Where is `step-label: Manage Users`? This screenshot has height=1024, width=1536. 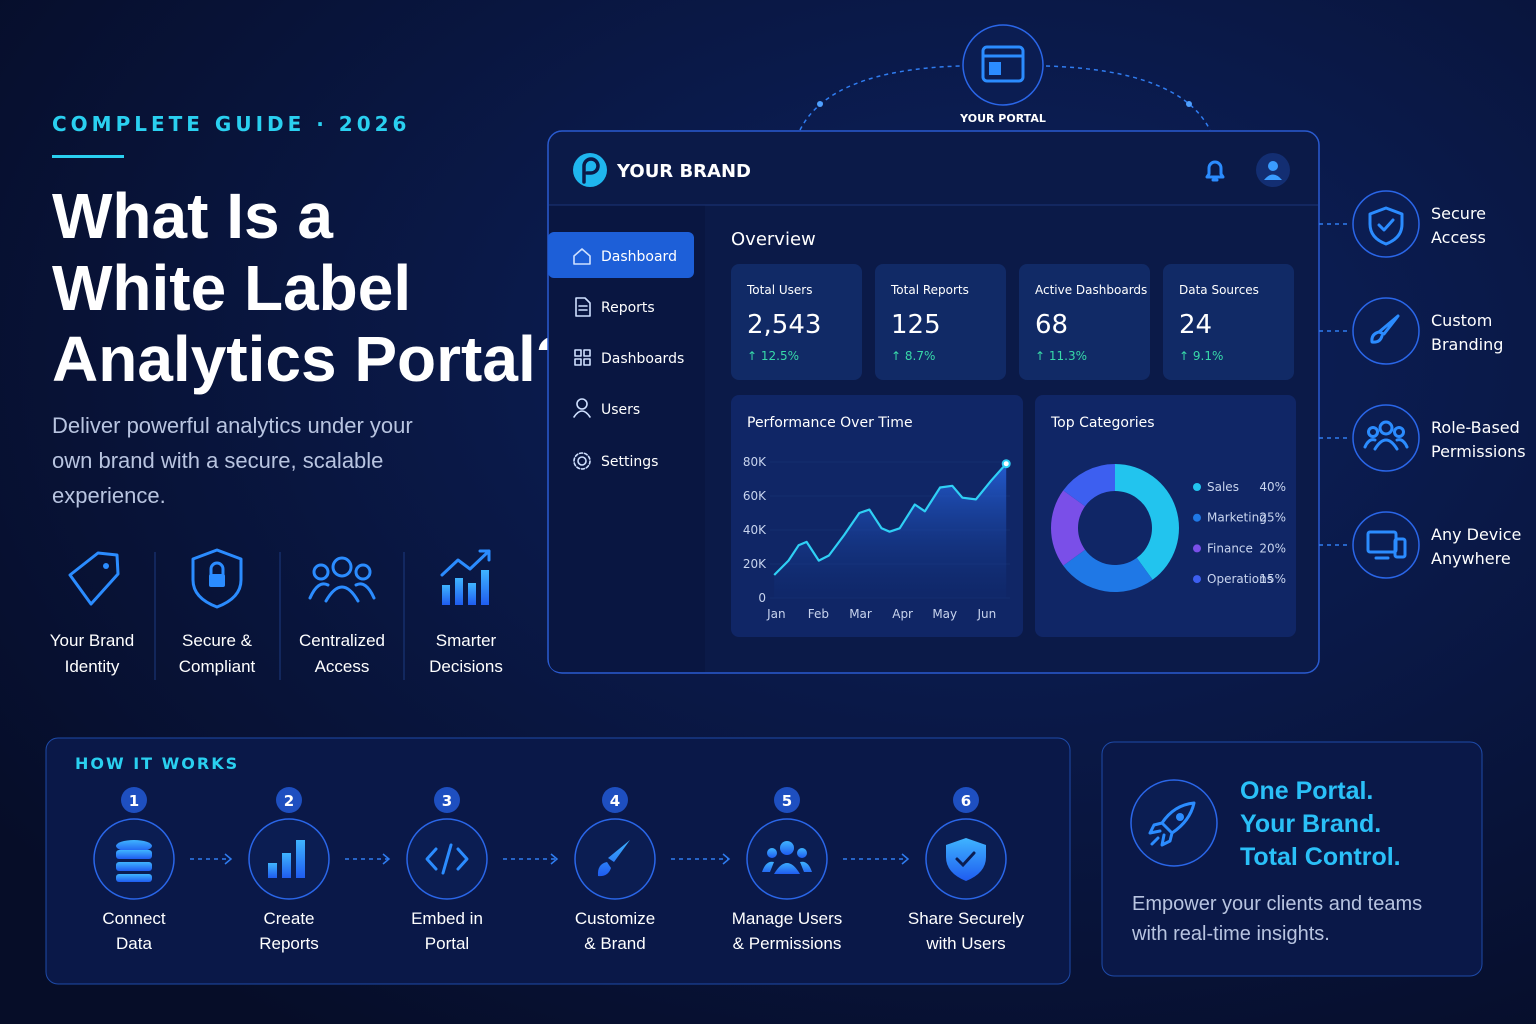
step-label: Manage Users is located at coordinates (787, 918).